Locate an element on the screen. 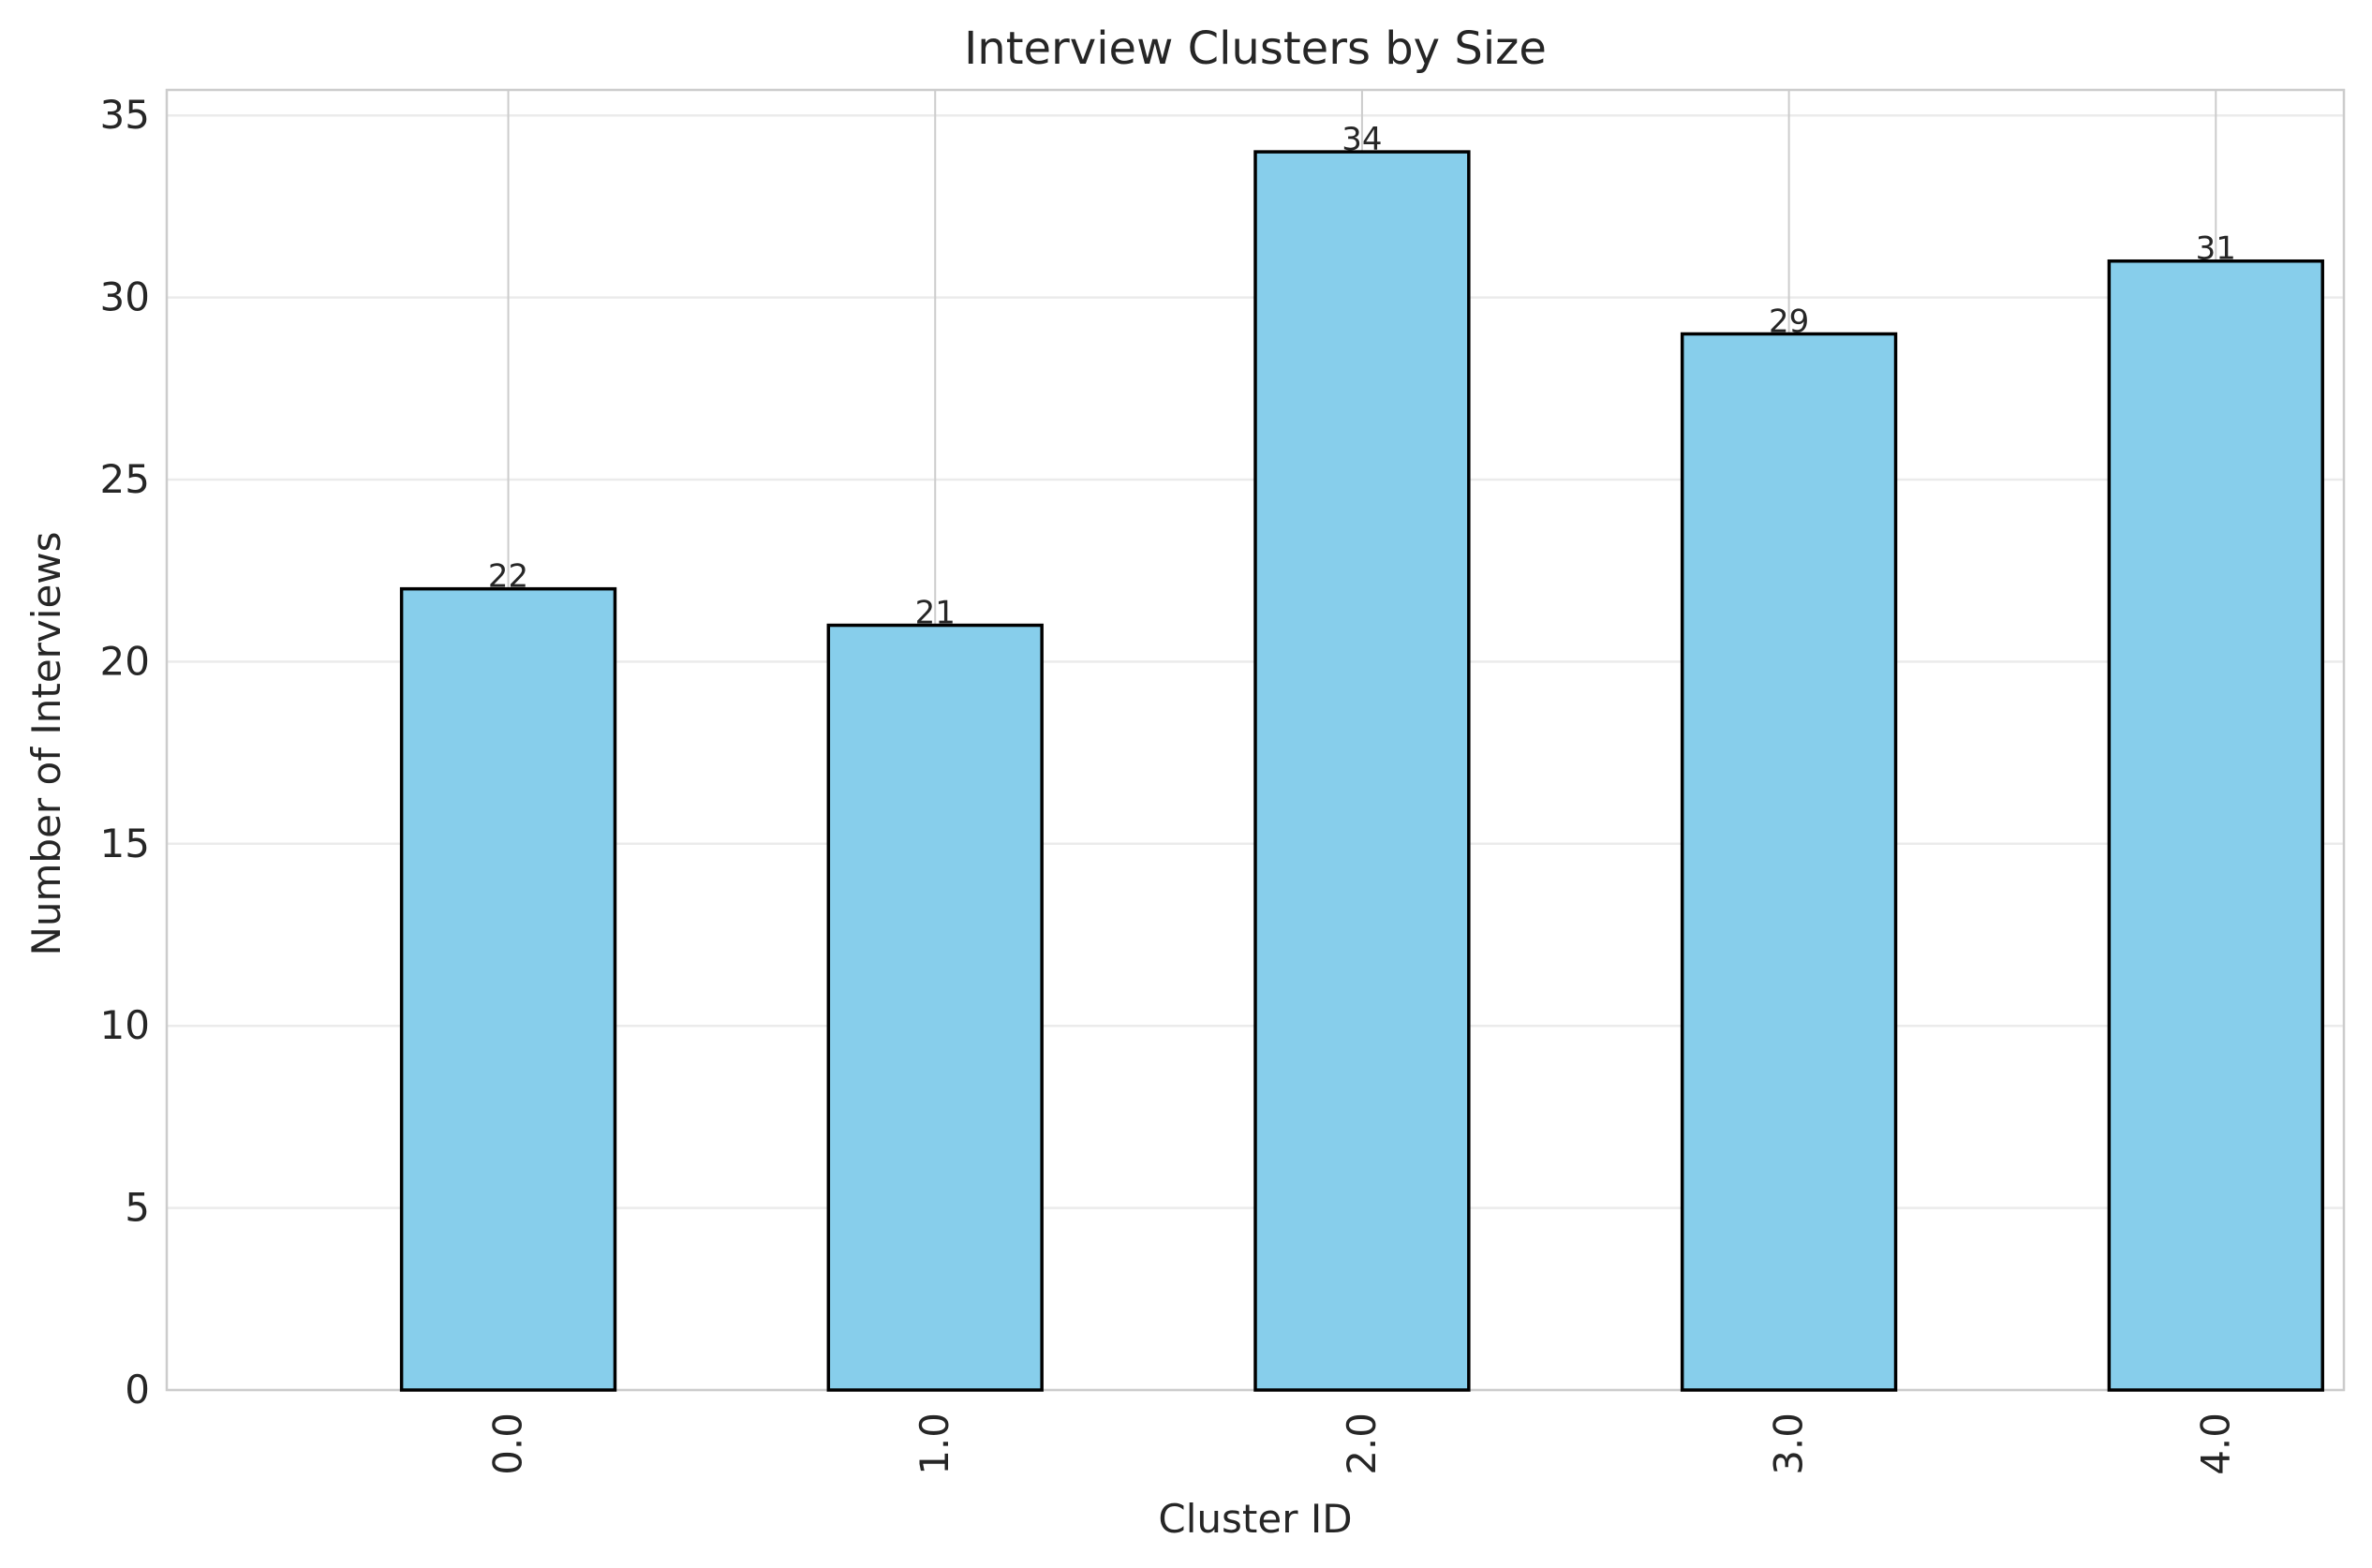  data-label-4: 31 is located at coordinates (2216, 249).